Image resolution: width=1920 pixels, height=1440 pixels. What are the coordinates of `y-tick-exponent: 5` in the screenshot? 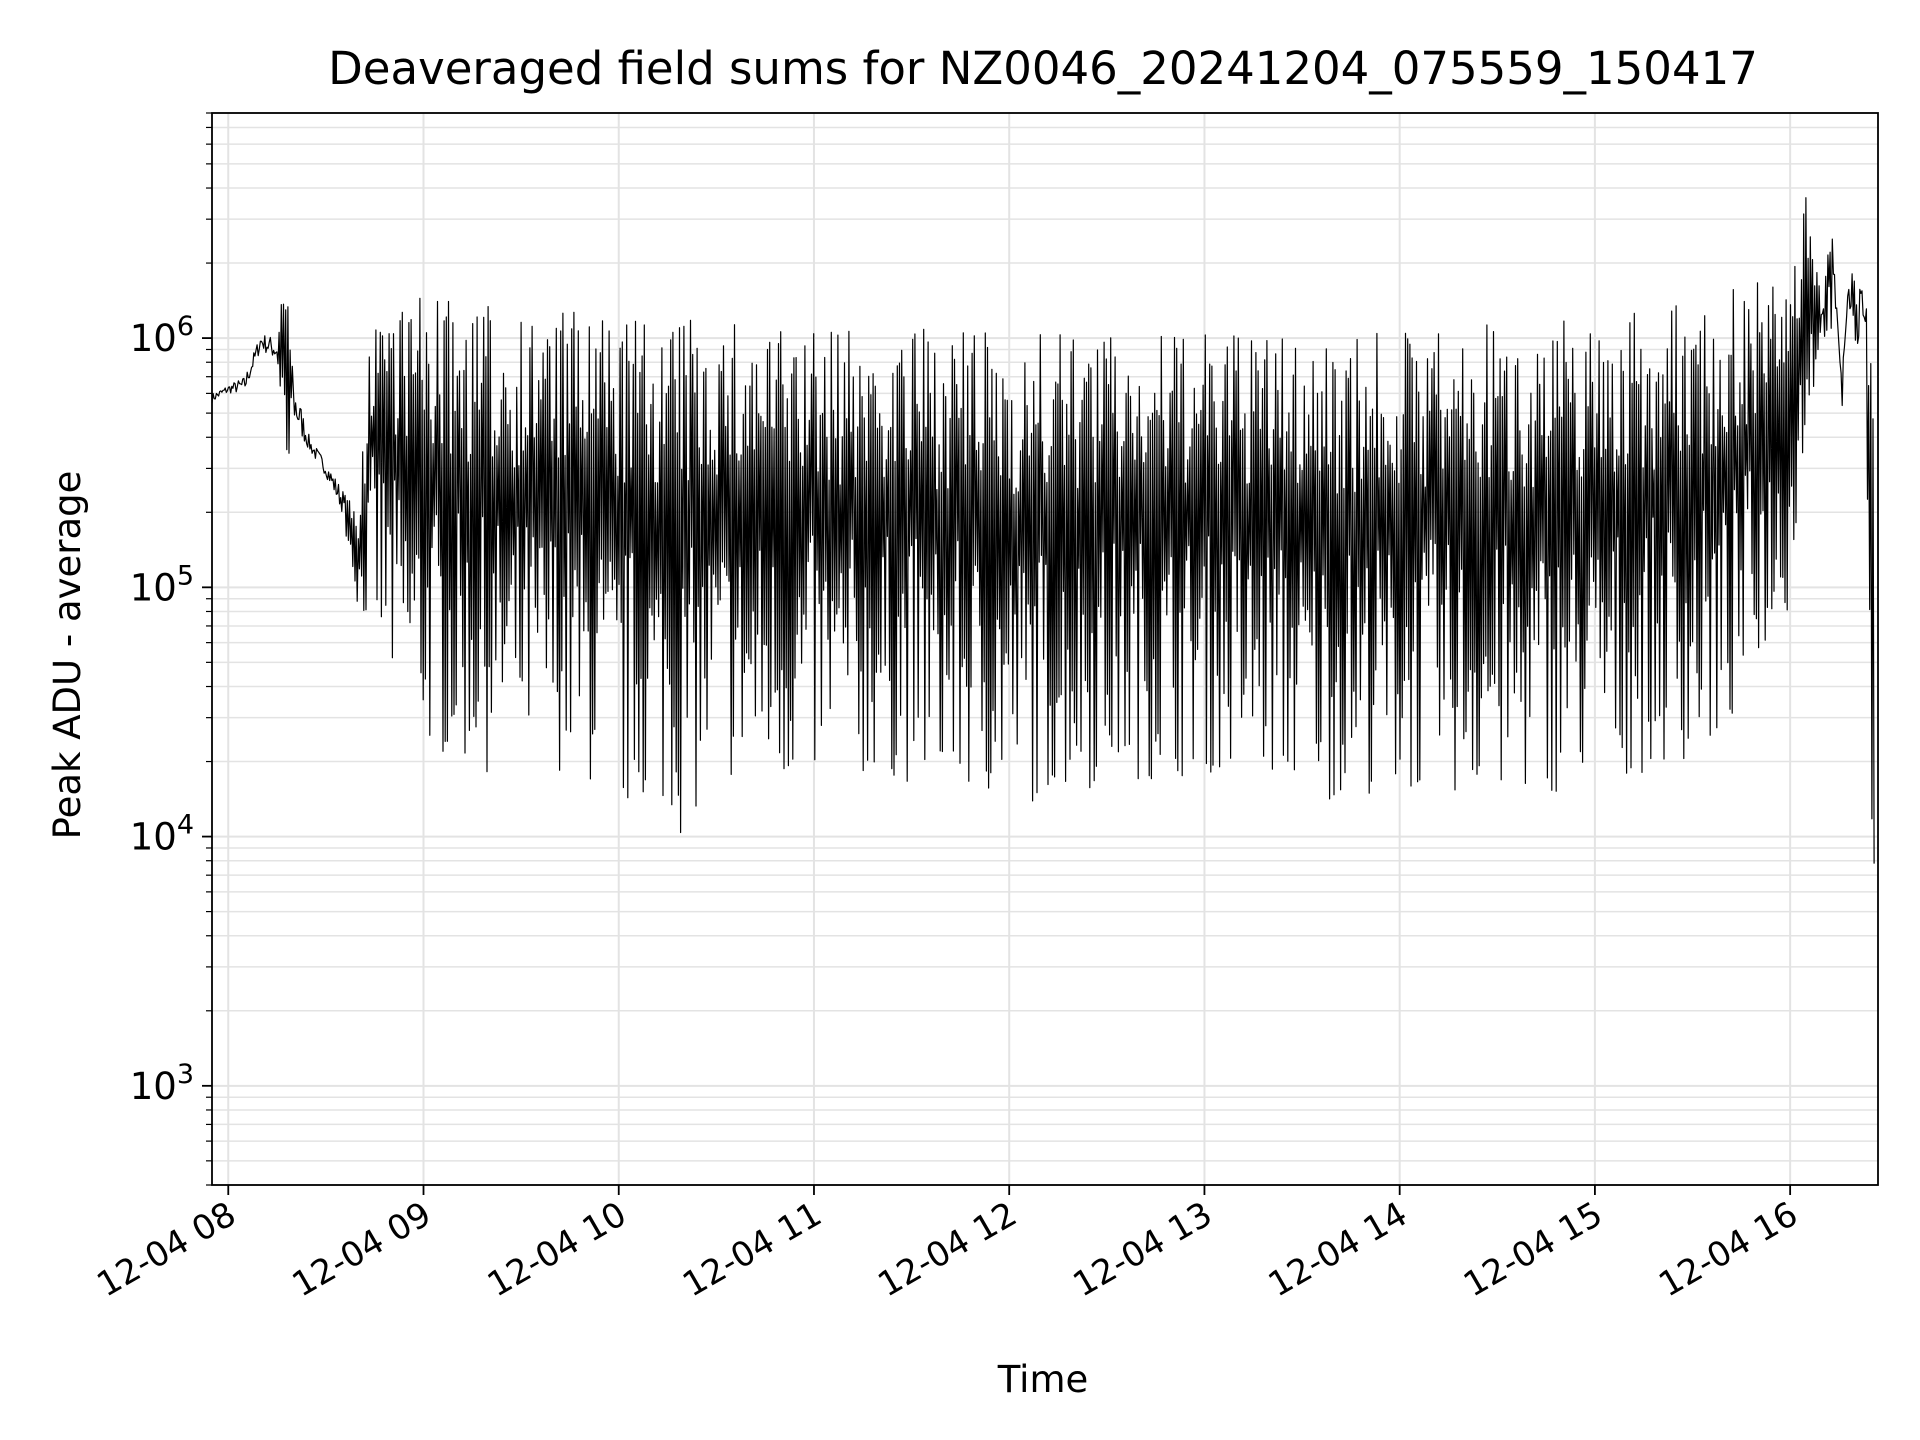 It's located at (185, 575).